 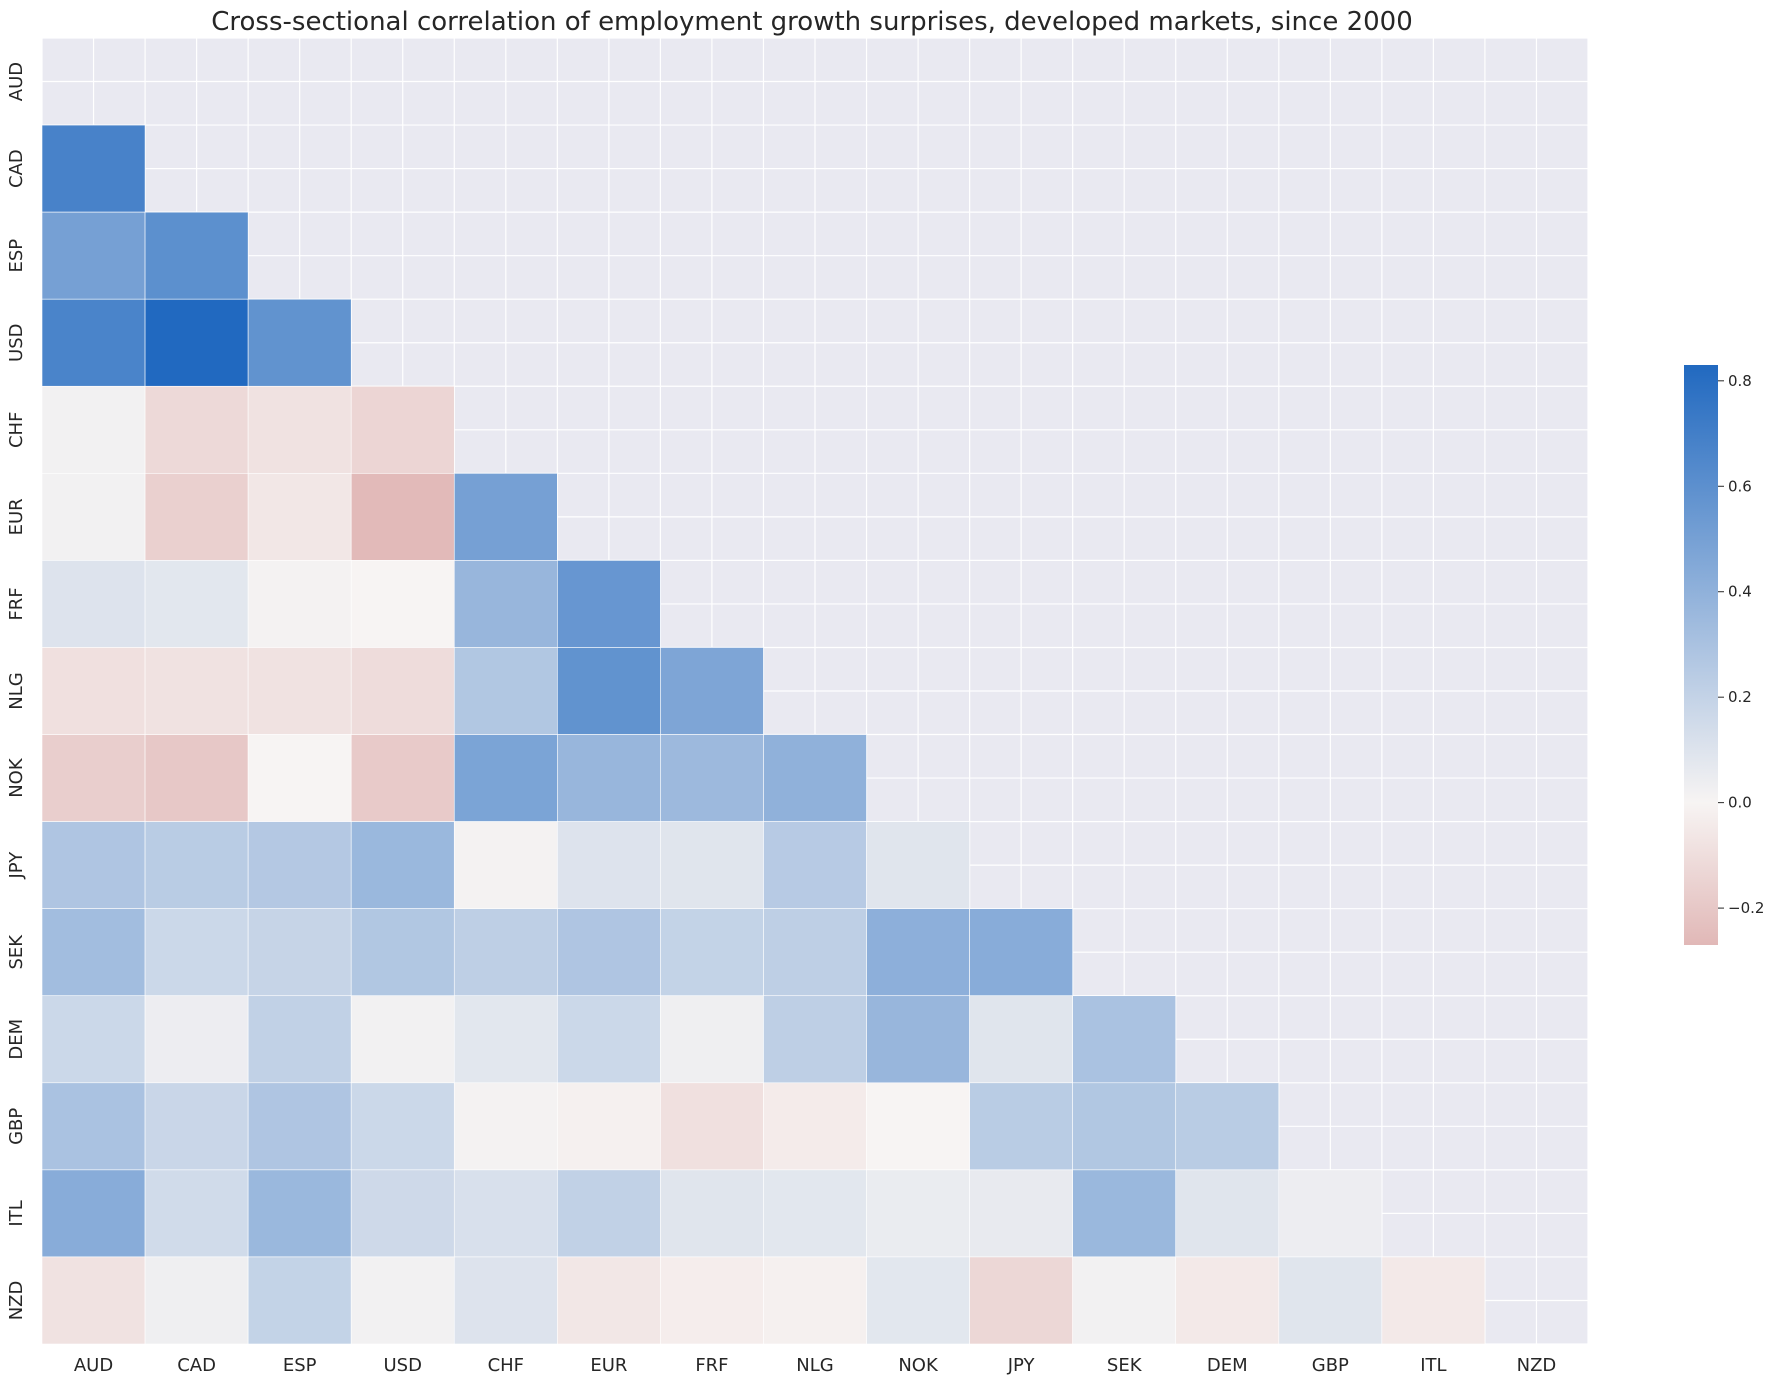 I want to click on heatmap-cell-nok-aud: NOK / AUD: -0.17, so click(x=93, y=778).